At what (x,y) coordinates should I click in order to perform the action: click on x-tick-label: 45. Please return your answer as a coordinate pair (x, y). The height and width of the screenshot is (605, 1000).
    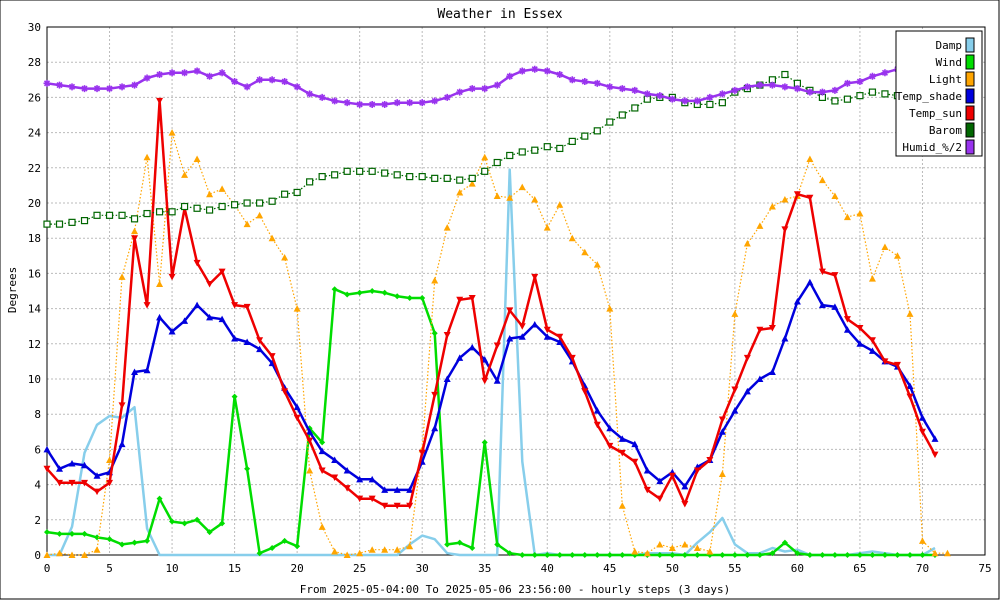
    Looking at the image, I should click on (609, 568).